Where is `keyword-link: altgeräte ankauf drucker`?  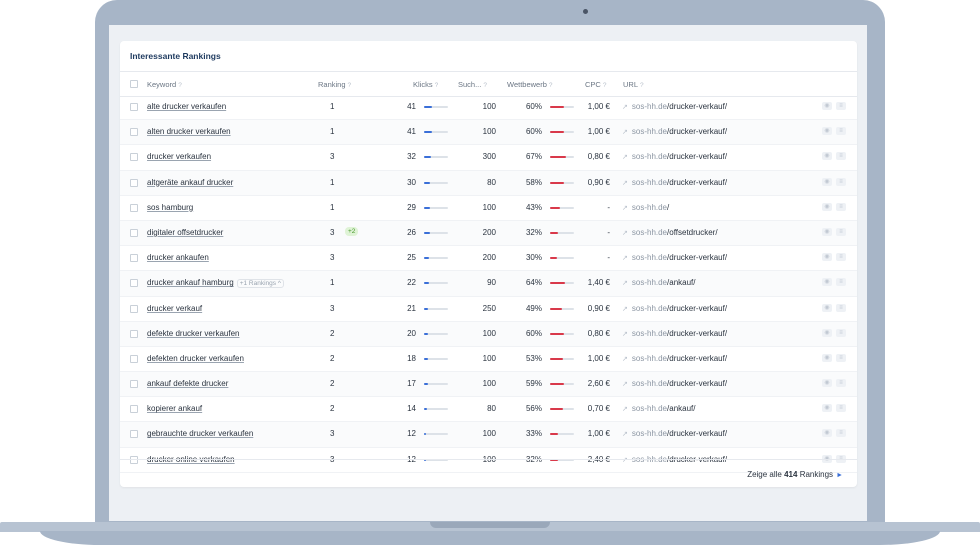
keyword-link: altgeräte ankauf drucker is located at coordinates (190, 182).